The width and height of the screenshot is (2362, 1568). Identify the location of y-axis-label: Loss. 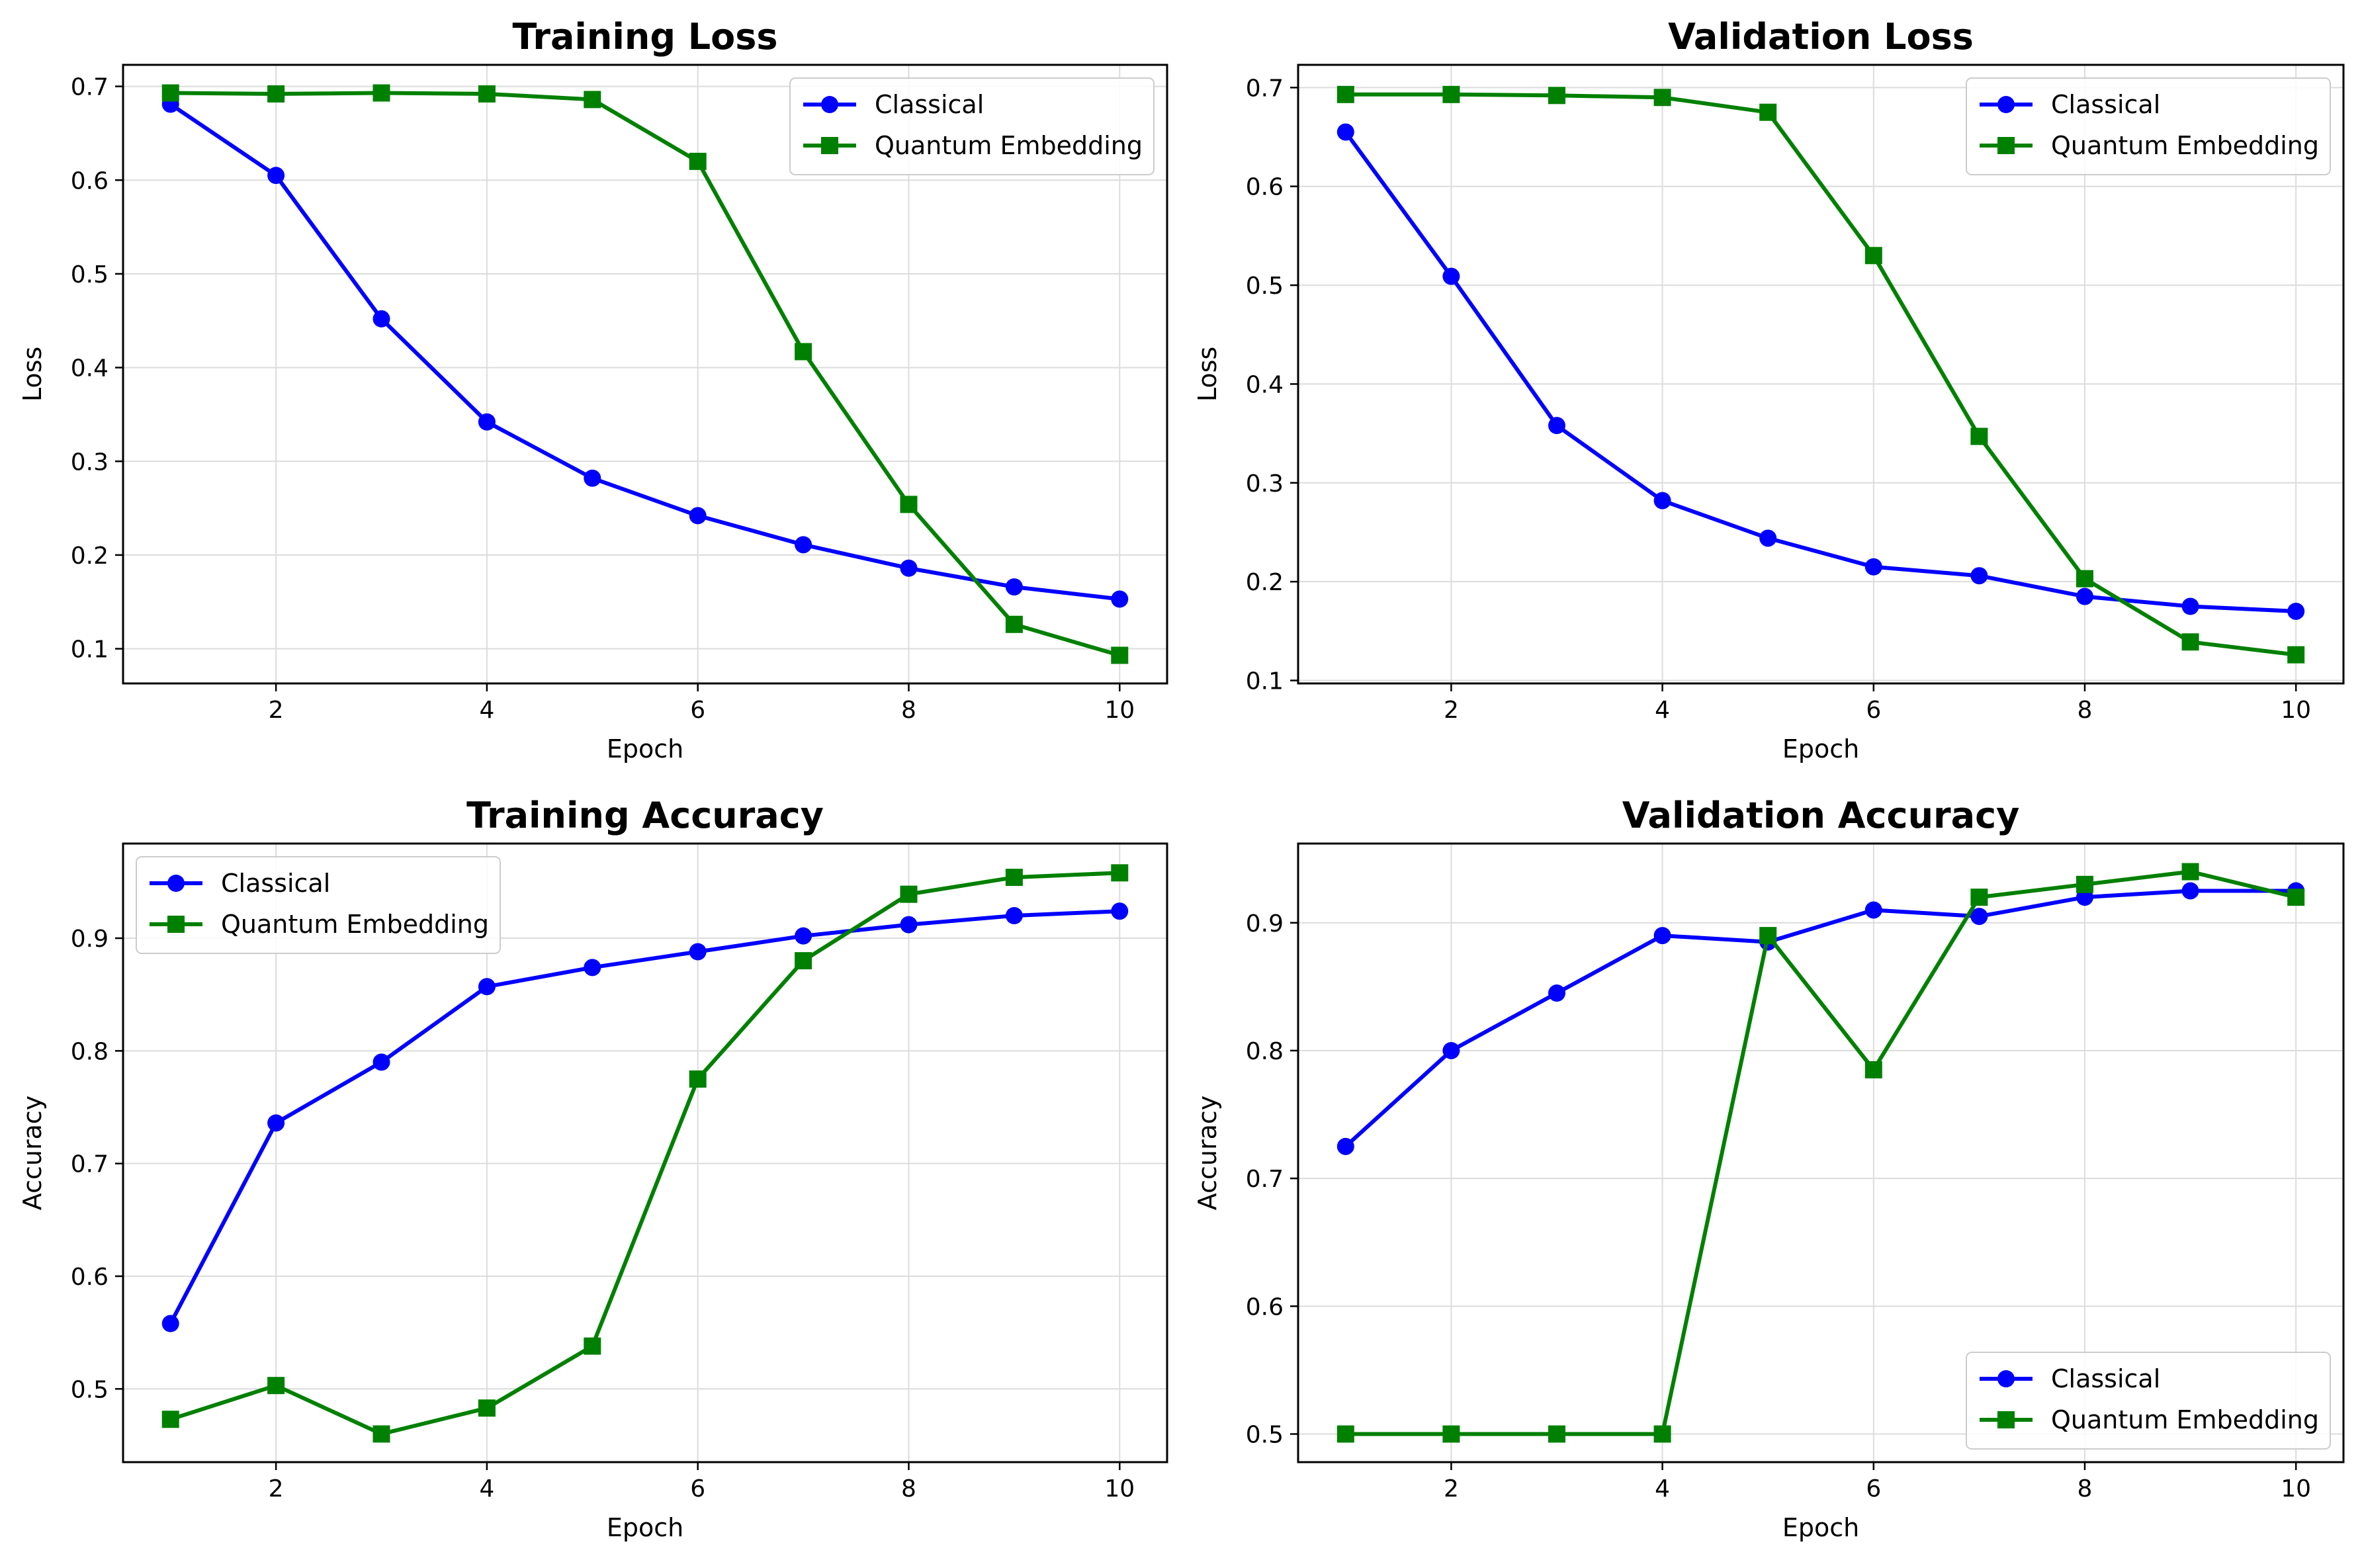
(1207, 374).